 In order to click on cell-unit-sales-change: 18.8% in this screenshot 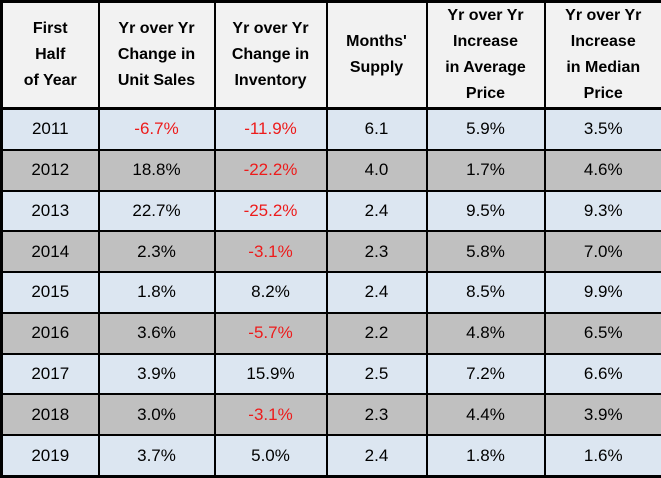, I will do `click(156, 170)`.